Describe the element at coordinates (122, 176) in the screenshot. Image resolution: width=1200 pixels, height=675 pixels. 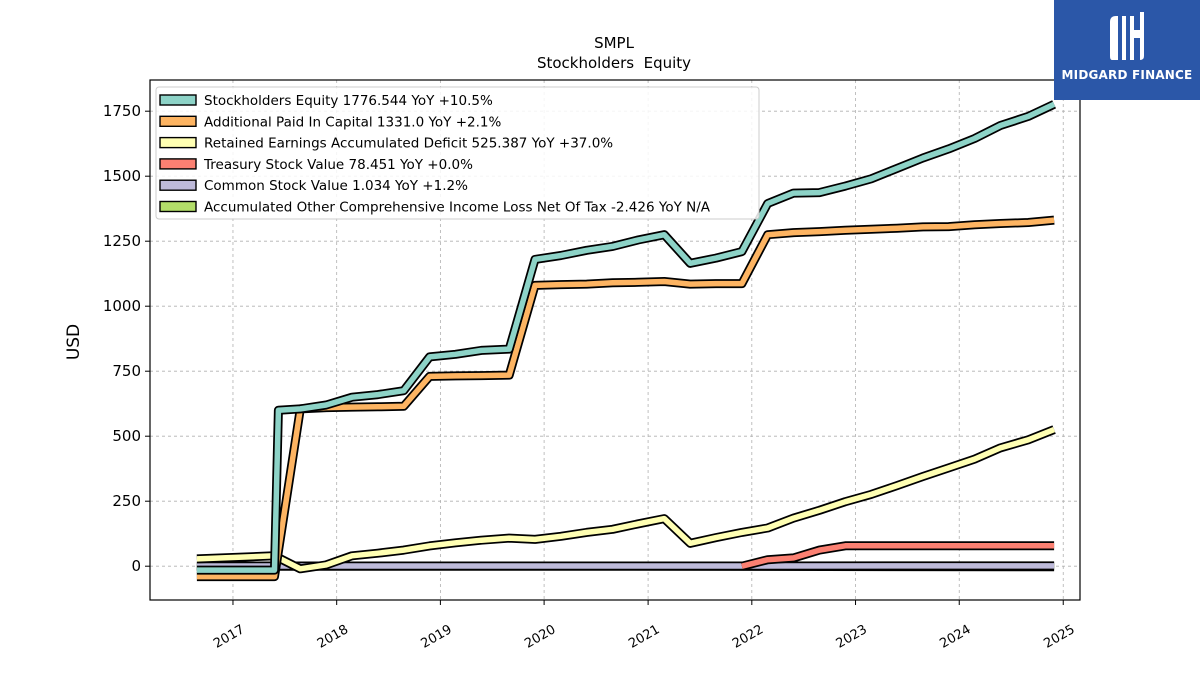
I see `y-tick-label: 1500` at that location.